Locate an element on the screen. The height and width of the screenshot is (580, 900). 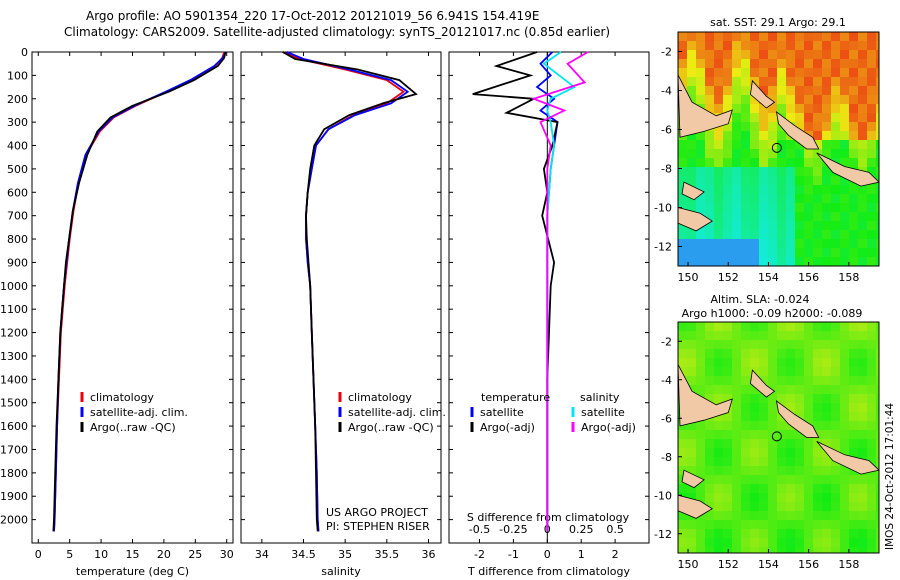
depth-tick-label: 700 is located at coordinates (17, 216).